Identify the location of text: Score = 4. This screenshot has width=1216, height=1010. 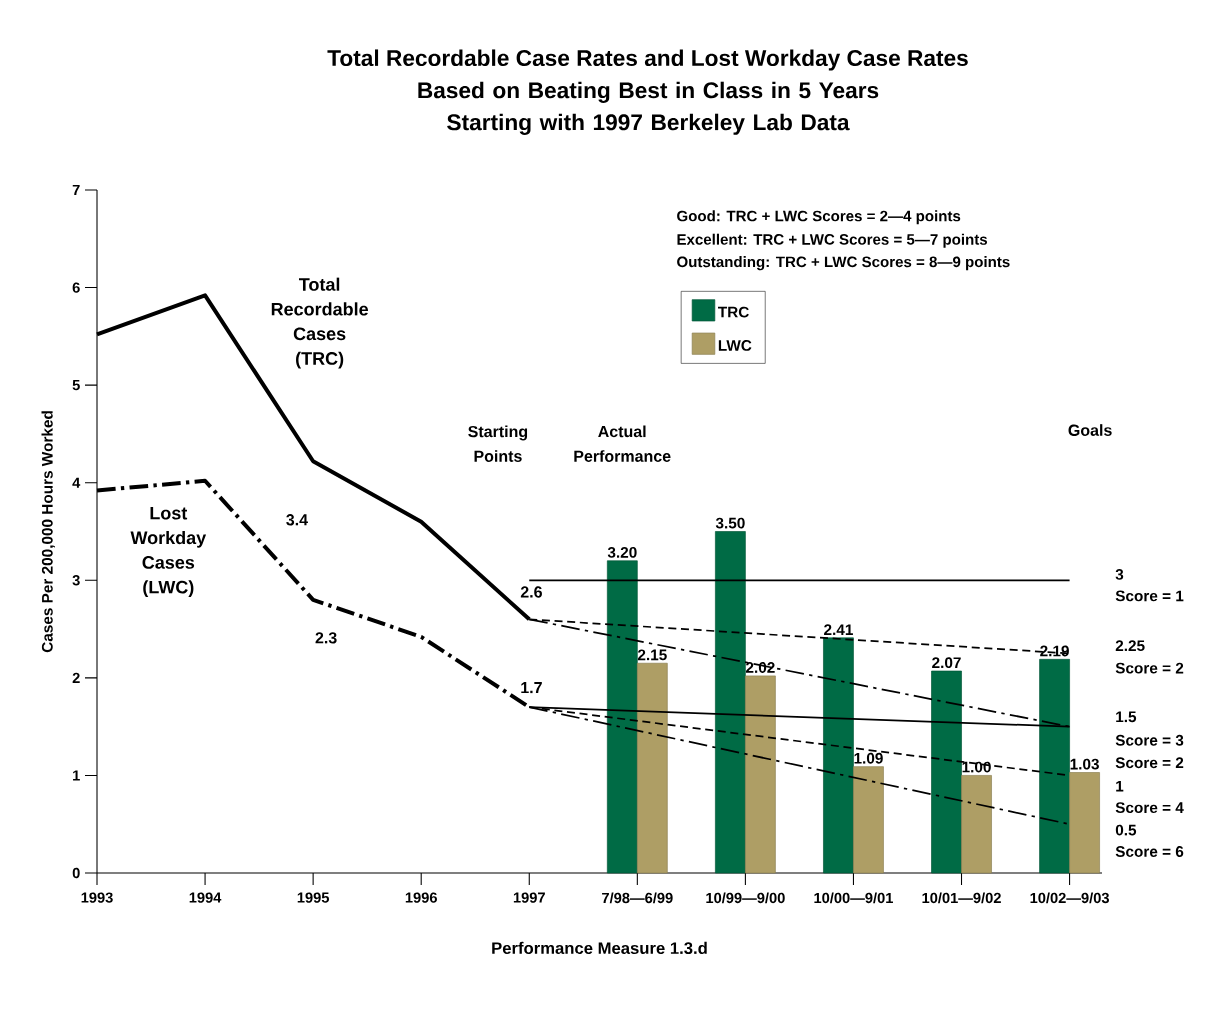
(1149, 808).